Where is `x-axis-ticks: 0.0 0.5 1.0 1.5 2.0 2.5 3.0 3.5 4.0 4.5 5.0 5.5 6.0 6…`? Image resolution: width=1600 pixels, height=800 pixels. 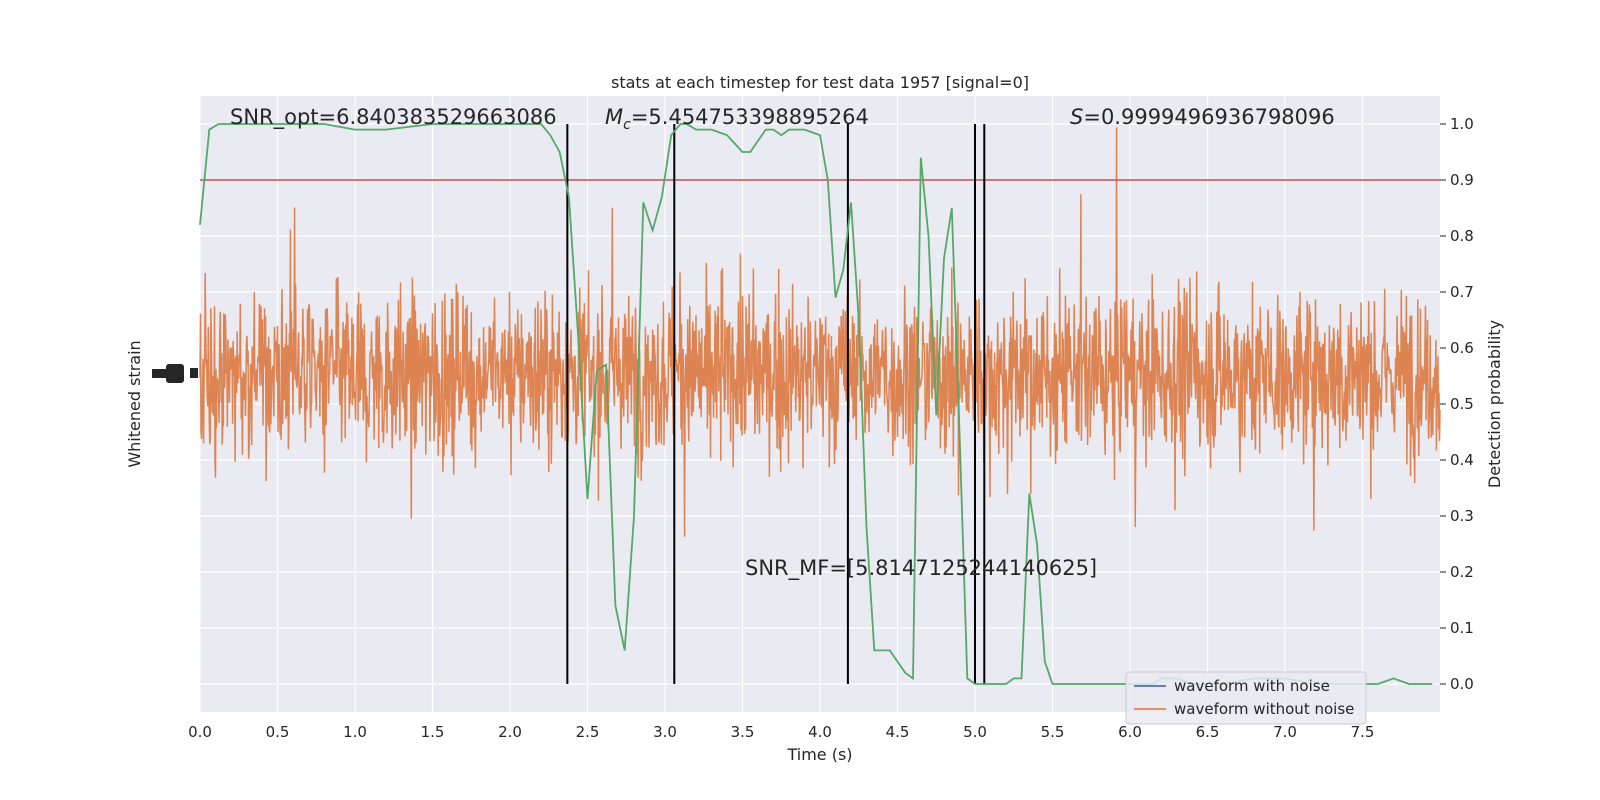 x-axis-ticks: 0.0 0.5 1.0 1.5 2.0 2.5 3.0 3.5 4.0 4.5 5.0 5.5 6.0 6… is located at coordinates (781, 732).